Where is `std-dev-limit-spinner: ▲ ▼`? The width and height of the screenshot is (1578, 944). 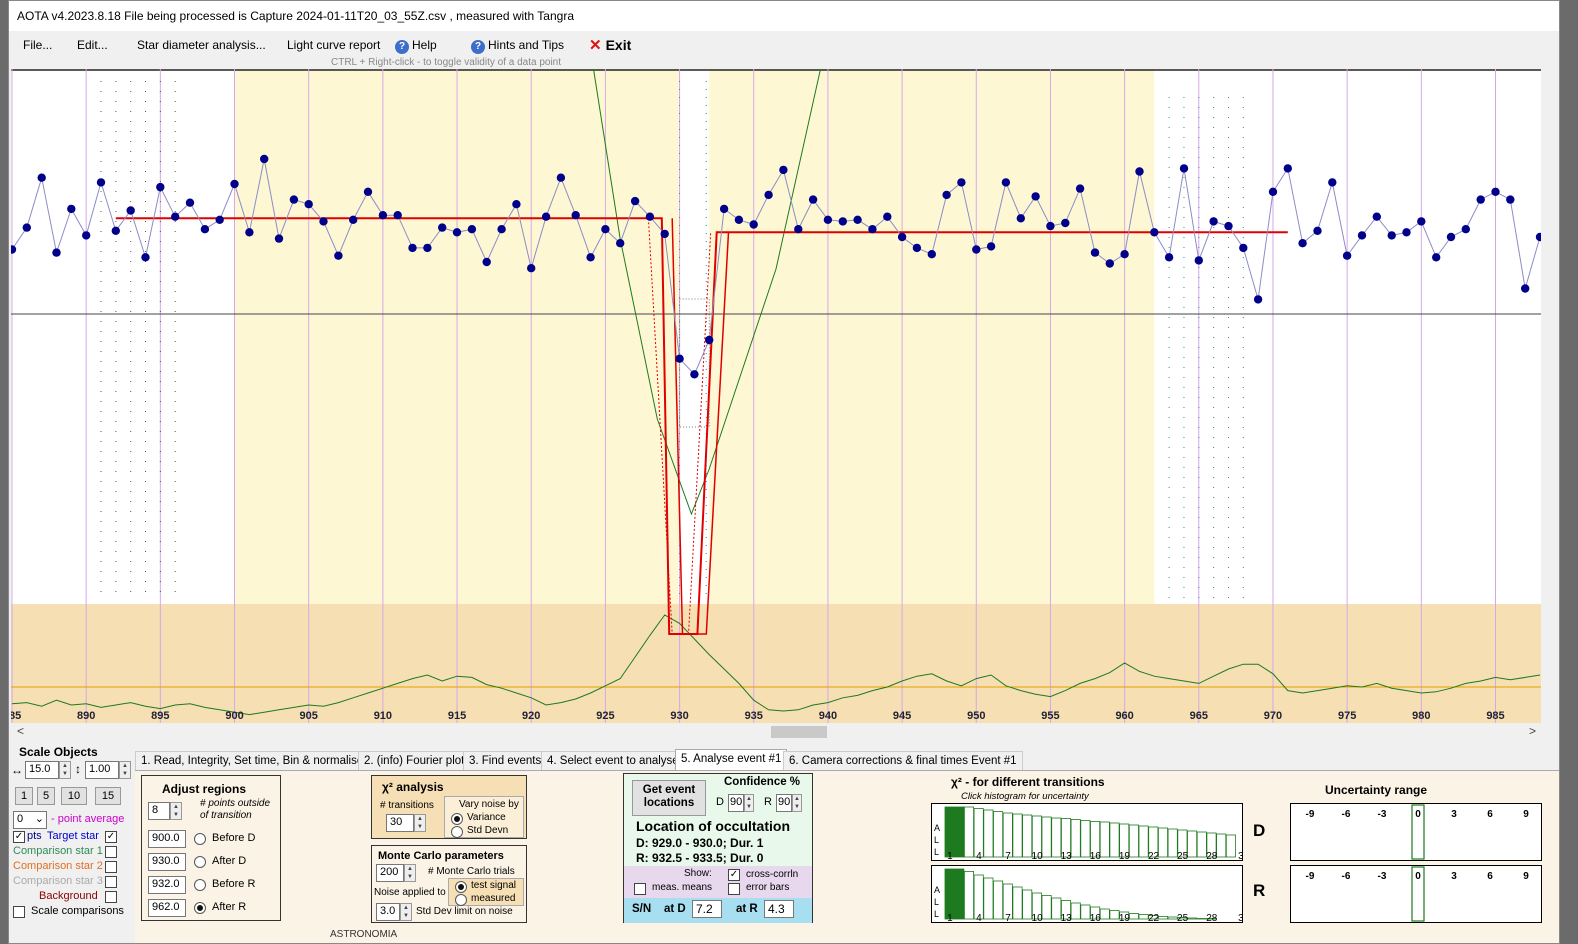
std-dev-limit-spinner: ▲ ▼ is located at coordinates (406, 912).